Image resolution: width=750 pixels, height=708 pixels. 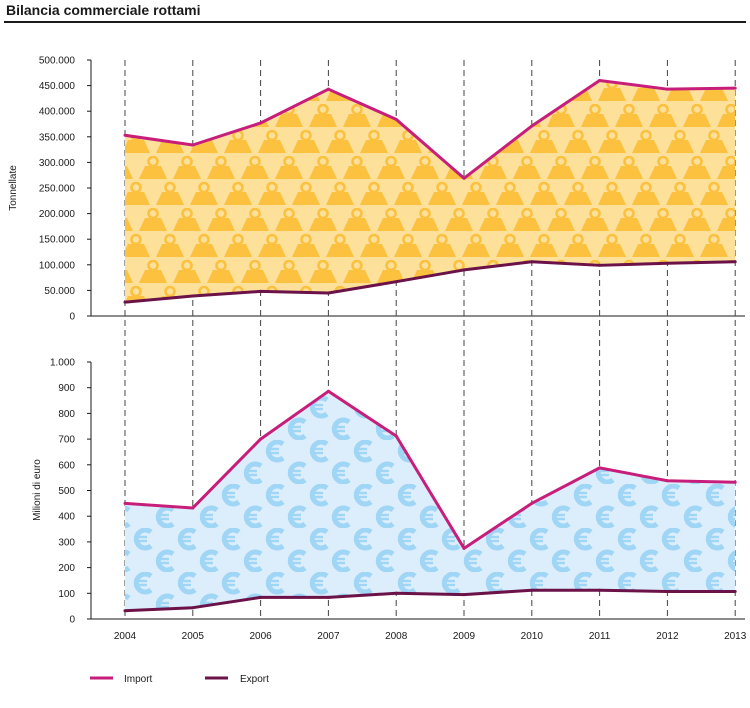 What do you see at coordinates (66, 542) in the screenshot?
I see `euro-ytick-label: 300` at bounding box center [66, 542].